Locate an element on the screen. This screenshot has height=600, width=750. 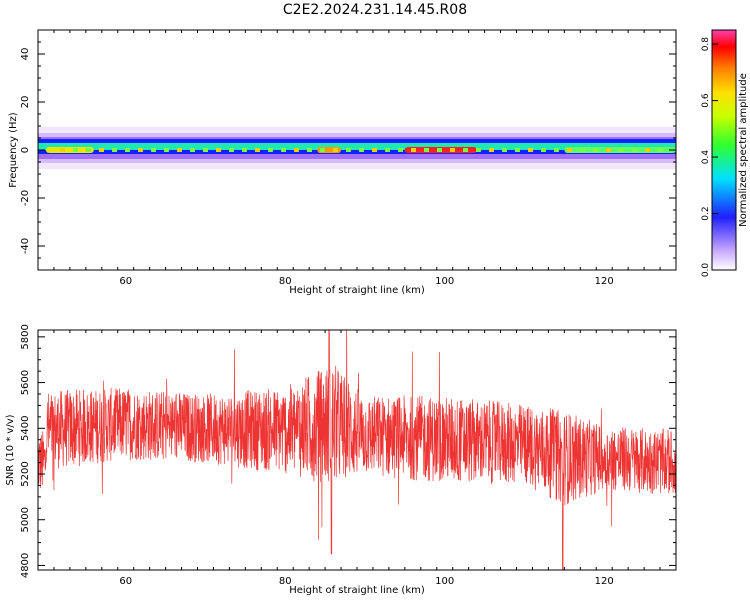
snr-xlabel: Height of straight line (km) is located at coordinates (357, 590).